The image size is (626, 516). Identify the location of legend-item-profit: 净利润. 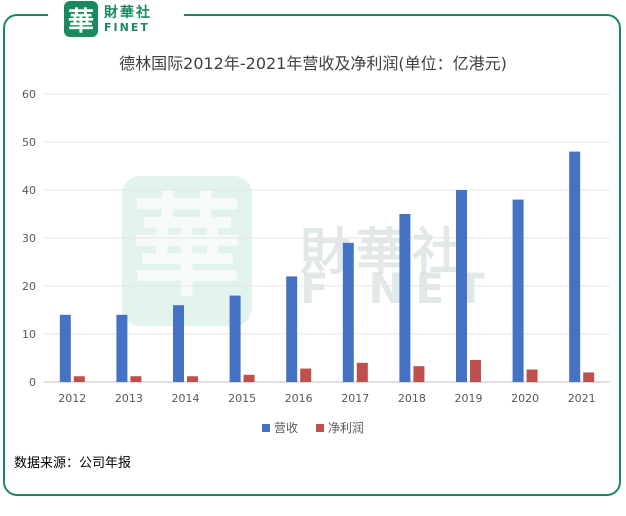
(340, 427).